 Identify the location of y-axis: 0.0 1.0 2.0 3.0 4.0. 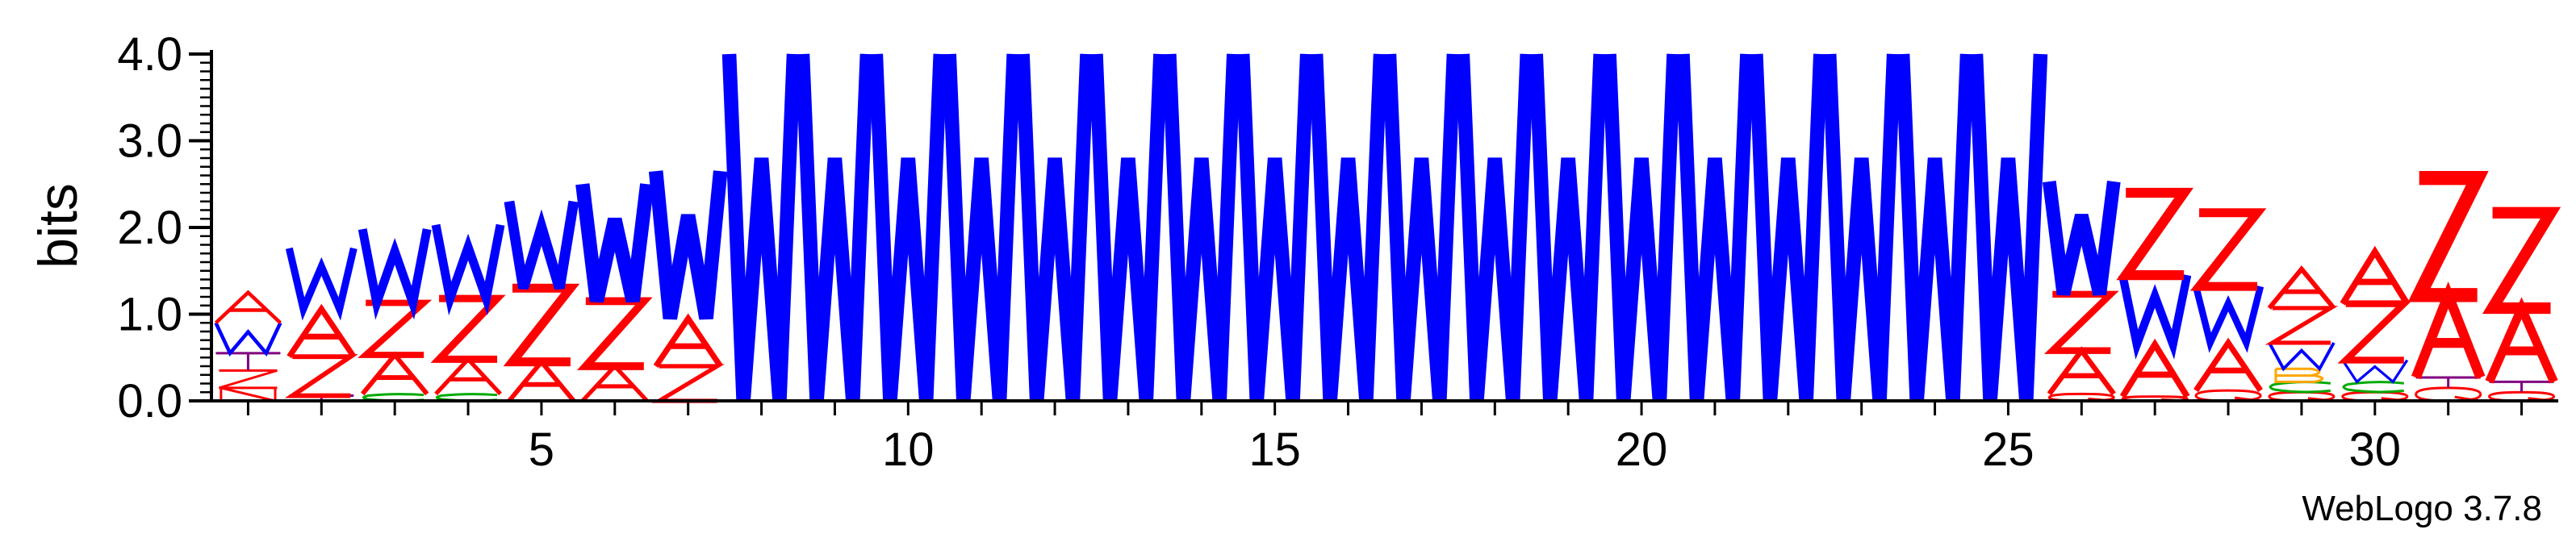
(165, 228).